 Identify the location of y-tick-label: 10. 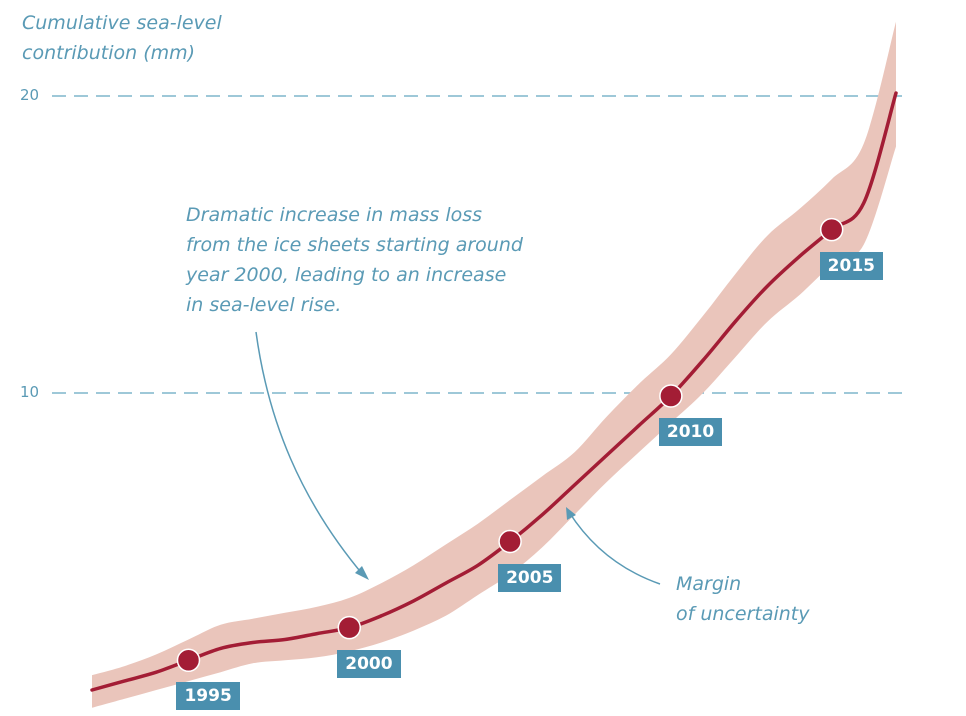
(30, 392).